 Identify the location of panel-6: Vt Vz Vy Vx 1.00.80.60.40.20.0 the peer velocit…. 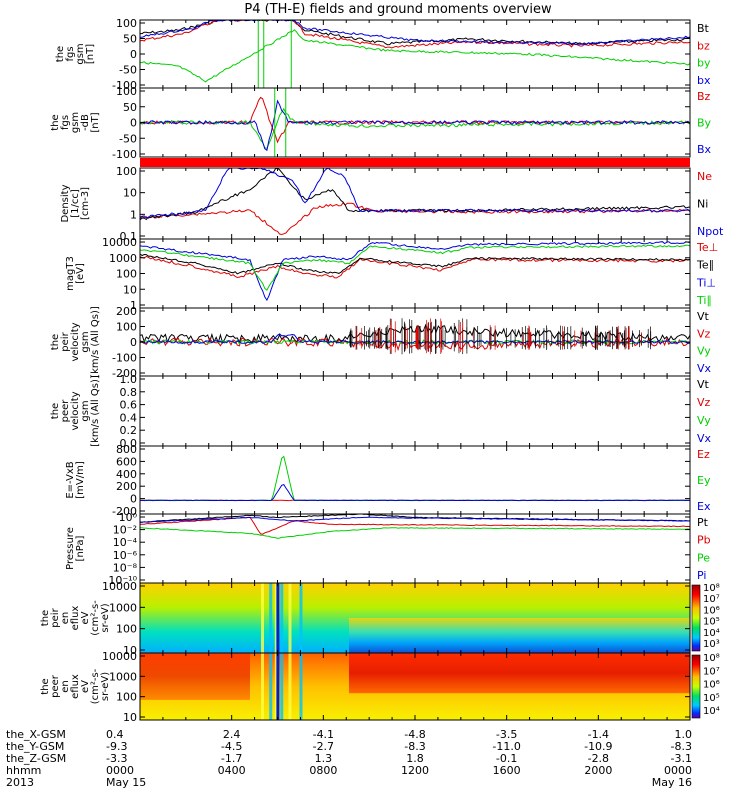
(381, 411).